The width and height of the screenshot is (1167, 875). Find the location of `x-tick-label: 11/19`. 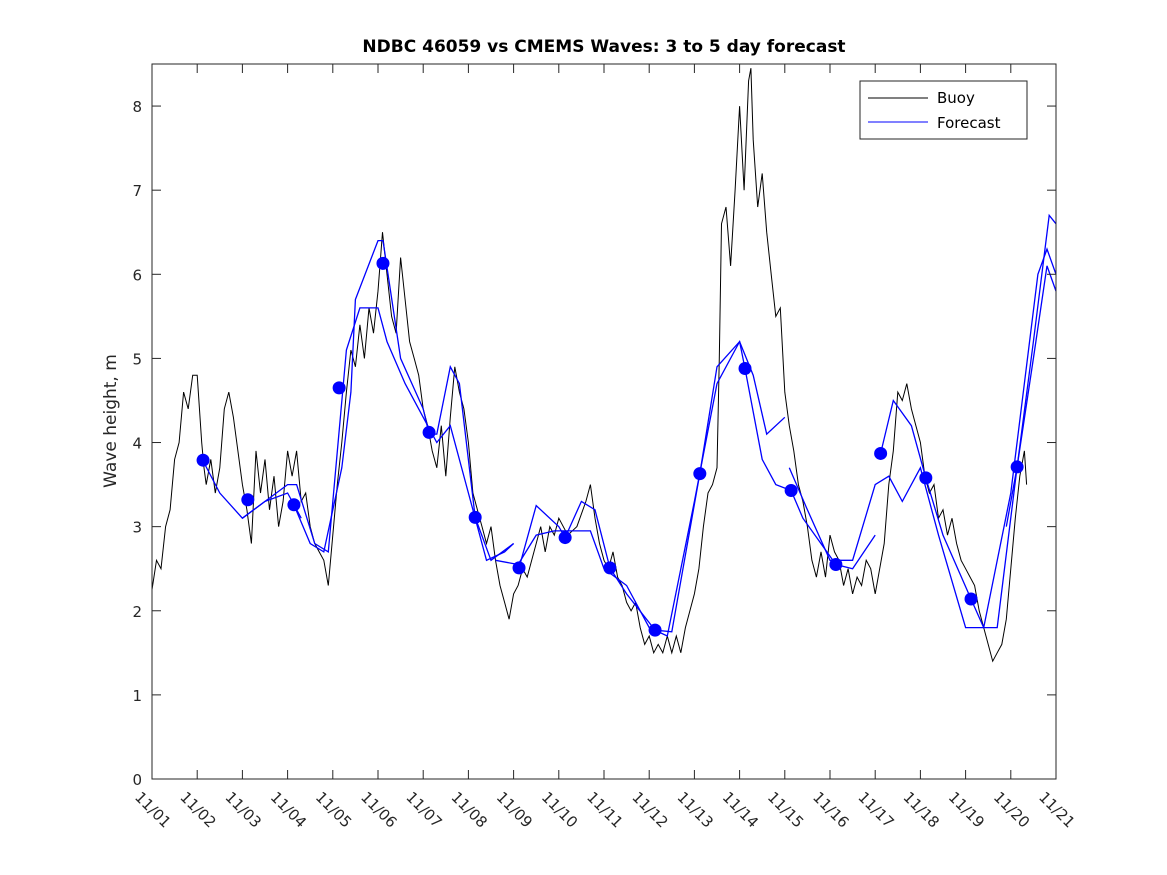

x-tick-label: 11/19 is located at coordinates (966, 809).